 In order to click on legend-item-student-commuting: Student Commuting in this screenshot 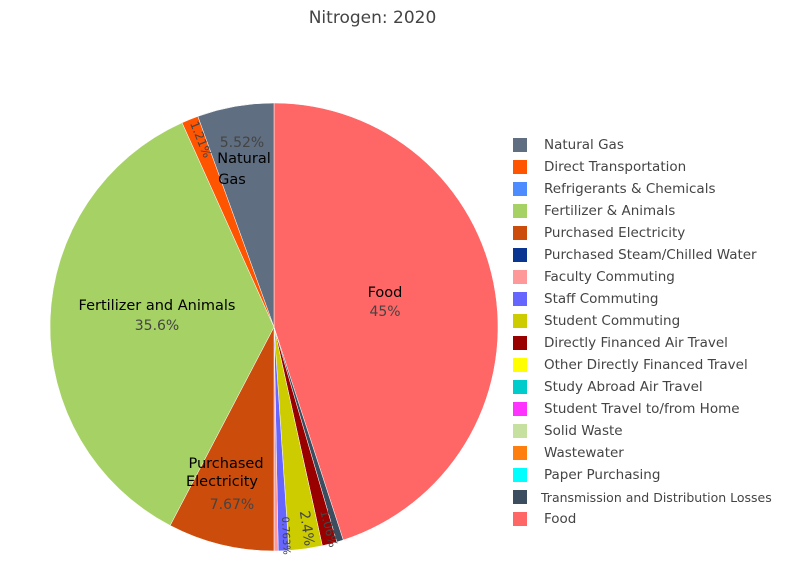, I will do `click(642, 321)`.